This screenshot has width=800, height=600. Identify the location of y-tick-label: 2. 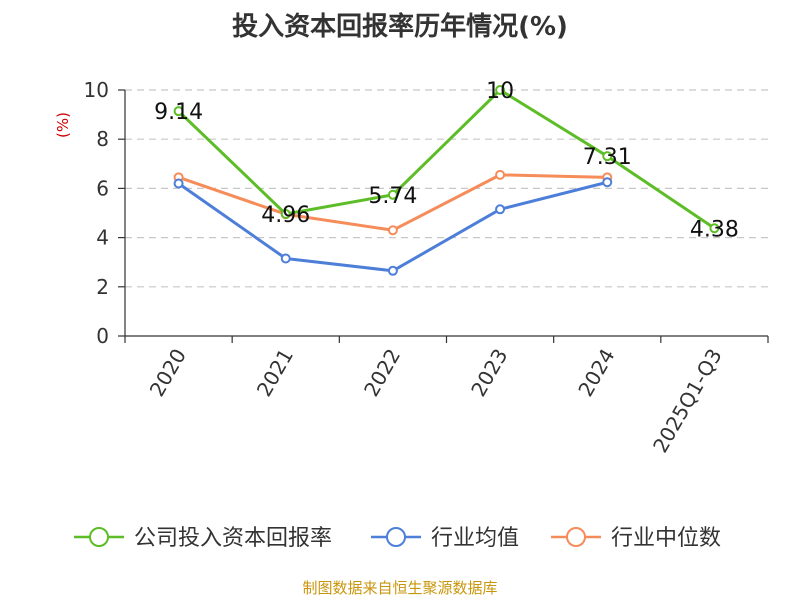
(102, 287).